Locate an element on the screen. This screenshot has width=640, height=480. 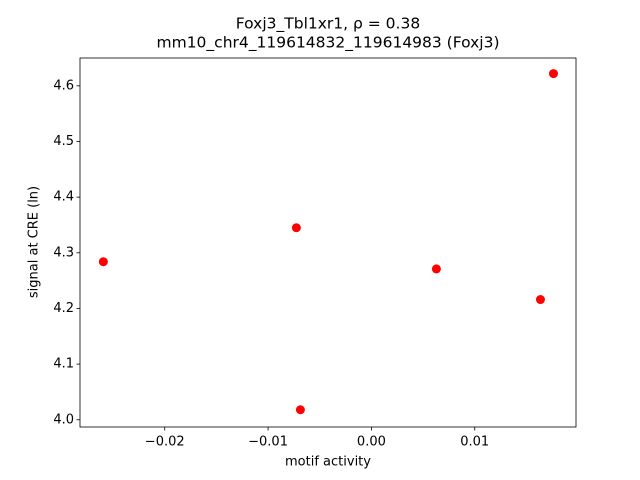
chart-title: Foxj3_Tbl1xr1, ρ = 0.38 is located at coordinates (328, 24).